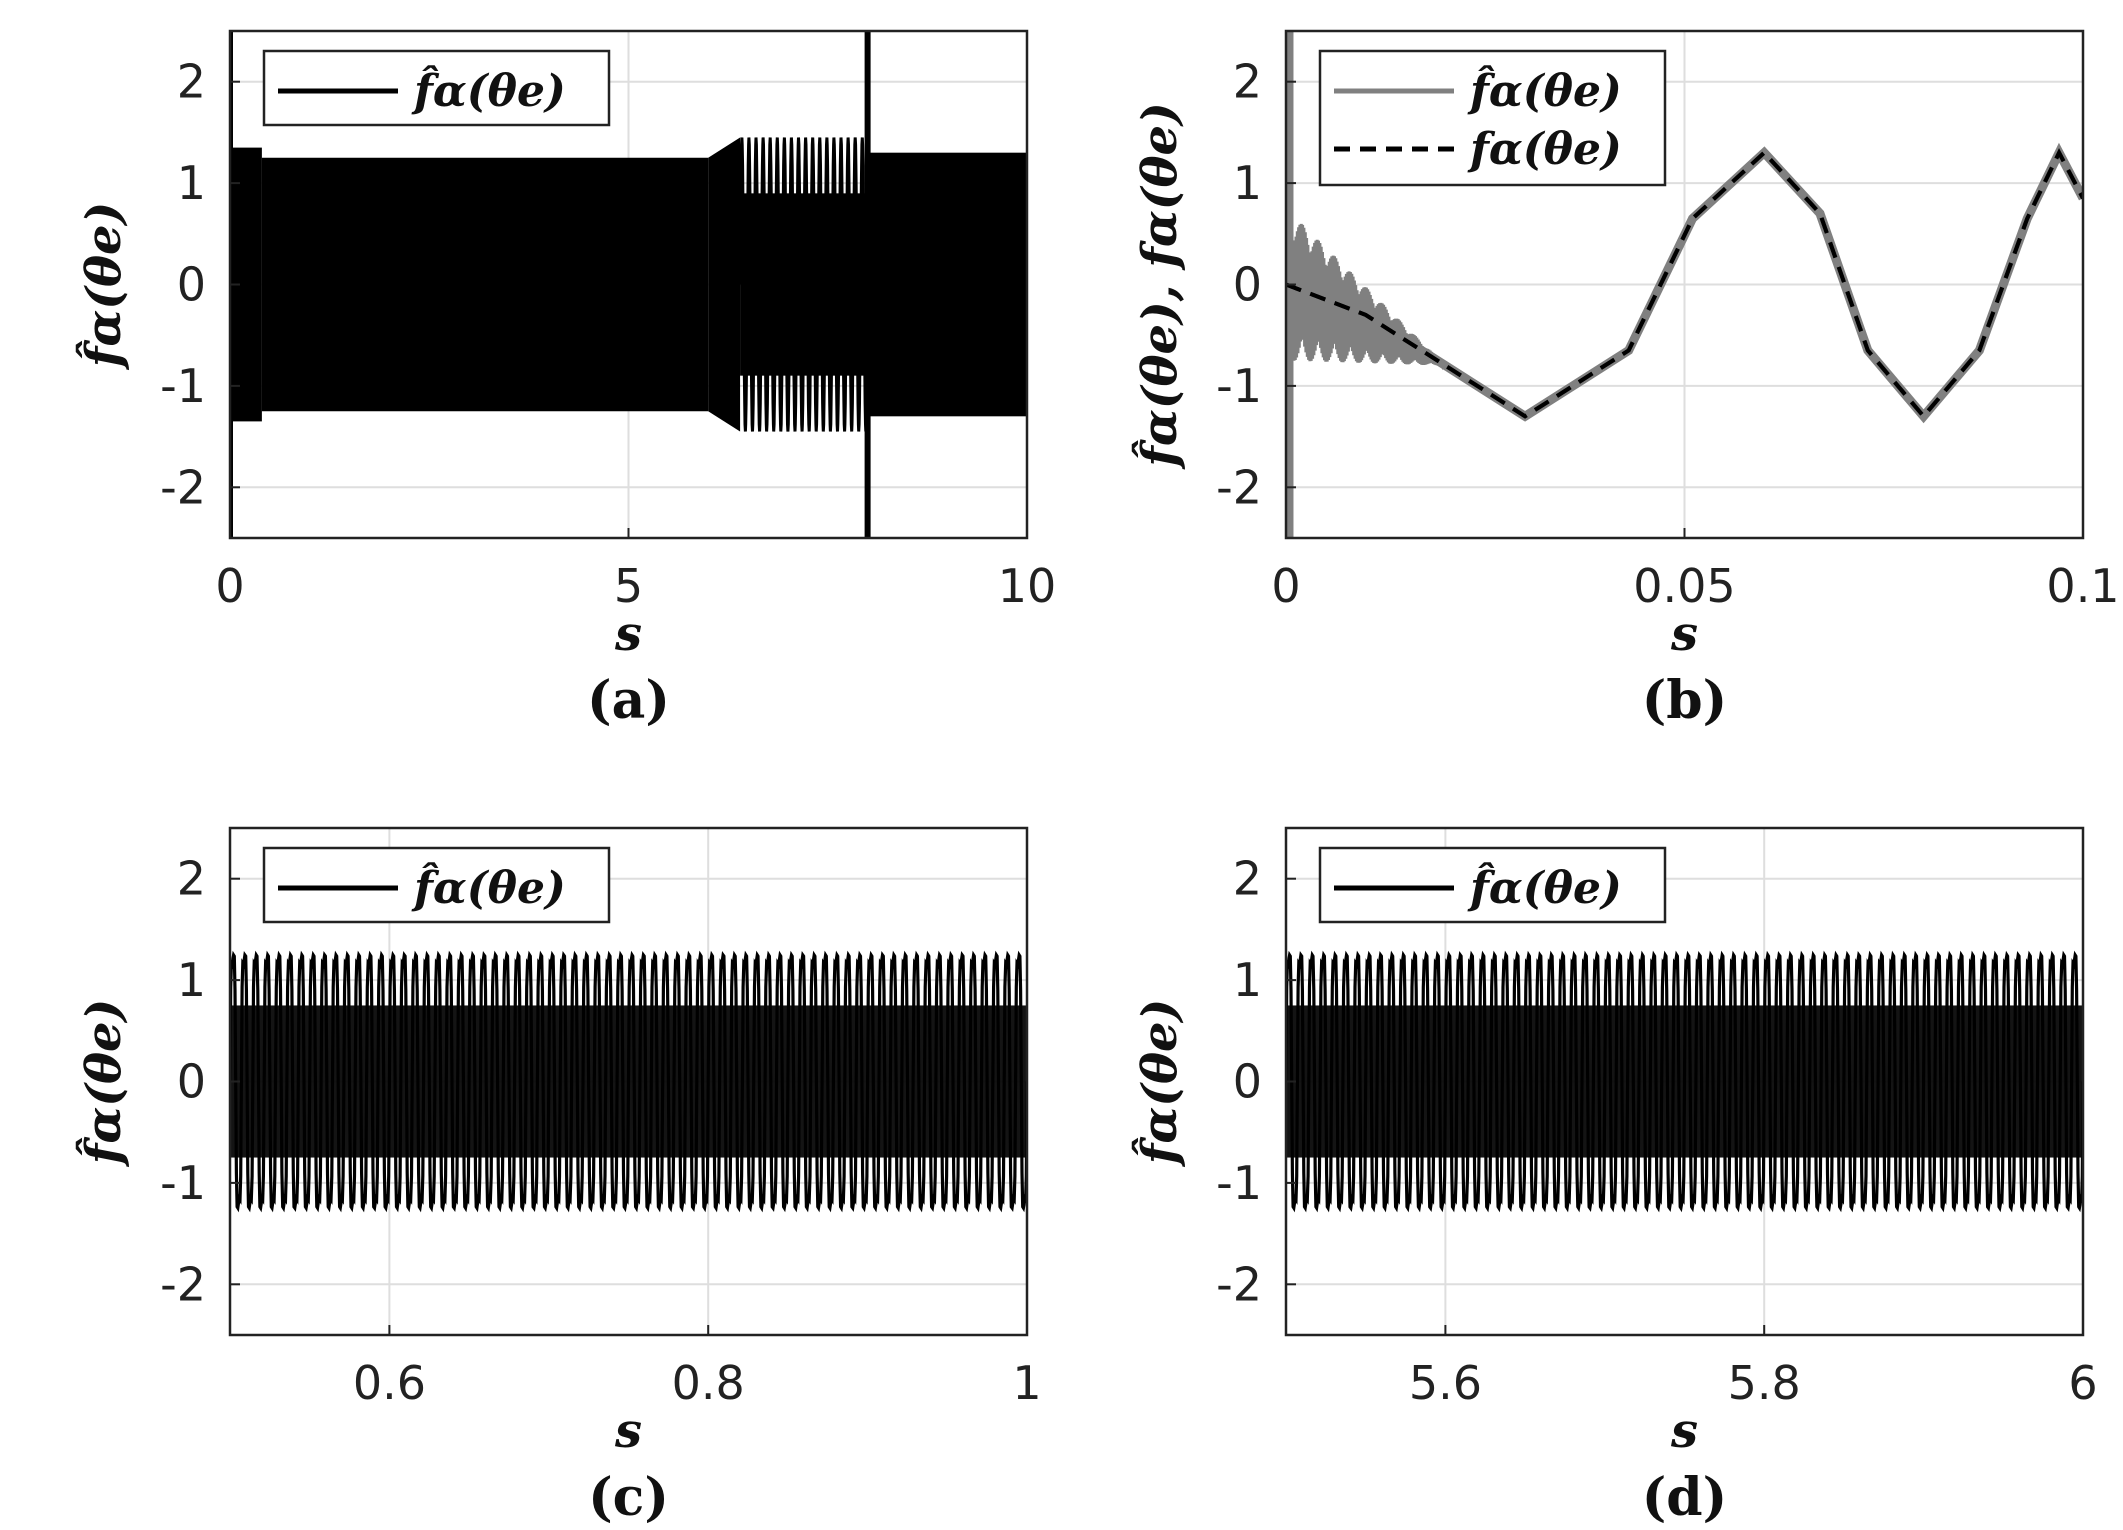 This screenshot has width=2123, height=1530. Describe the element at coordinates (1684, 284) in the screenshot. I see `reference-trace-top` at that location.